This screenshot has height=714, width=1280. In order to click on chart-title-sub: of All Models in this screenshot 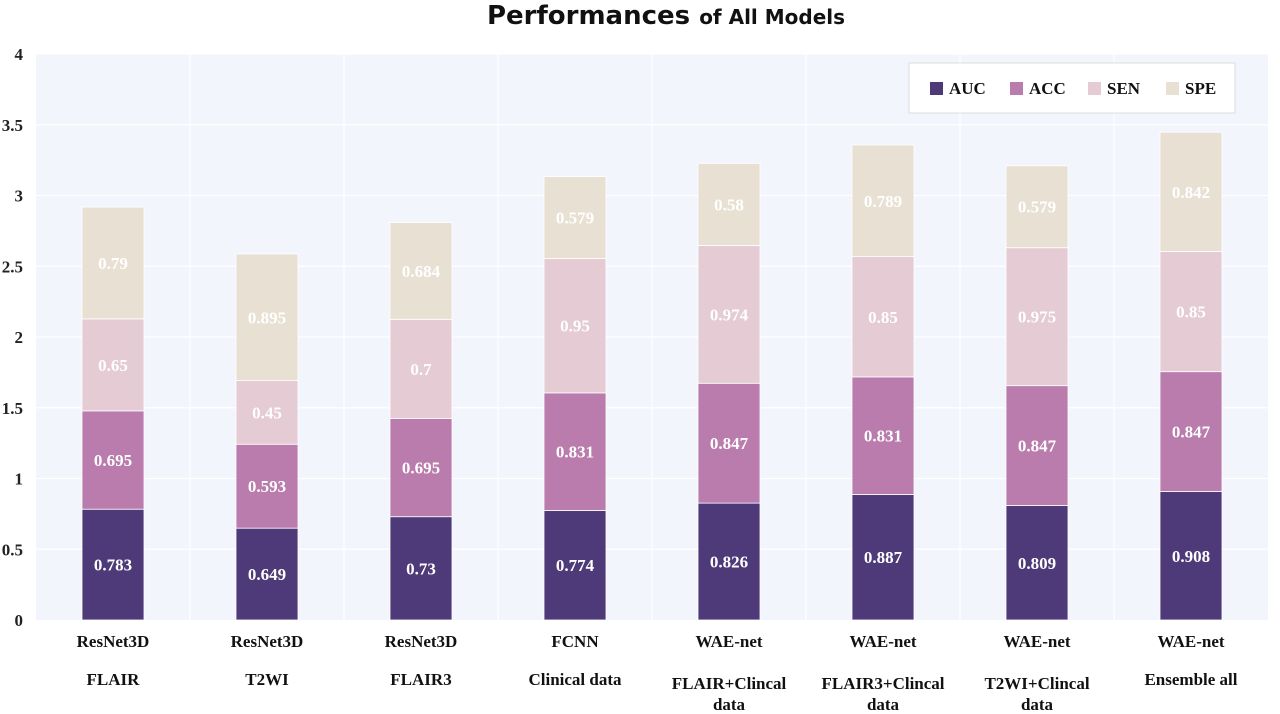, I will do `click(772, 17)`.